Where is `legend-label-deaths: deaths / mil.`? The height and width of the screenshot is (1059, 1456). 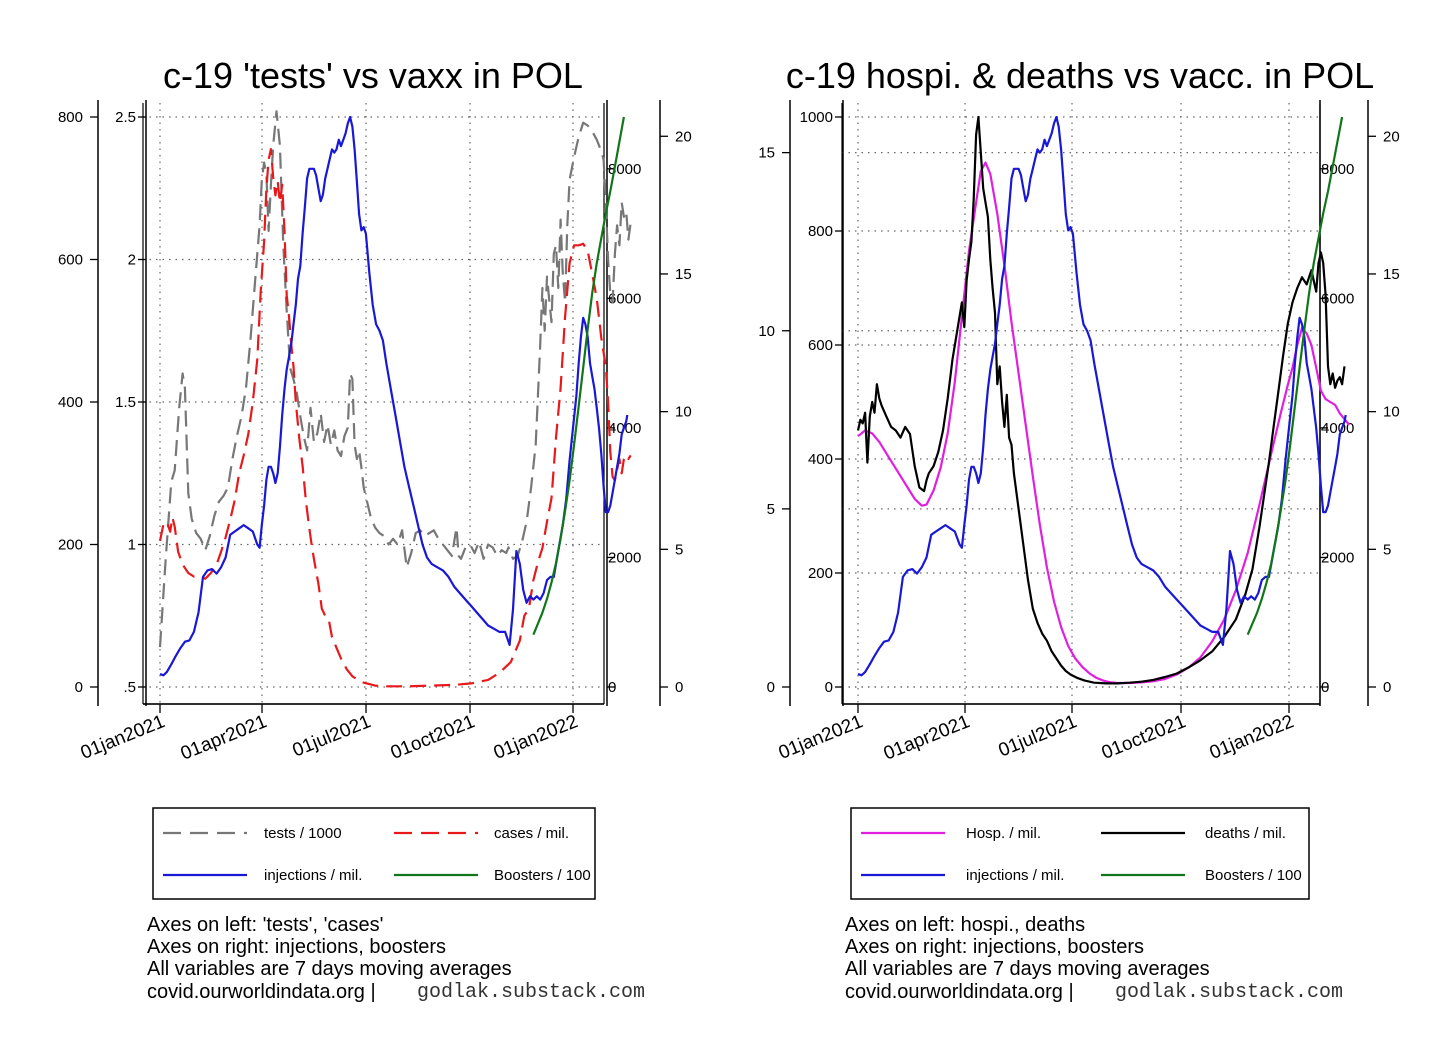
legend-label-deaths: deaths / mil. is located at coordinates (1245, 833).